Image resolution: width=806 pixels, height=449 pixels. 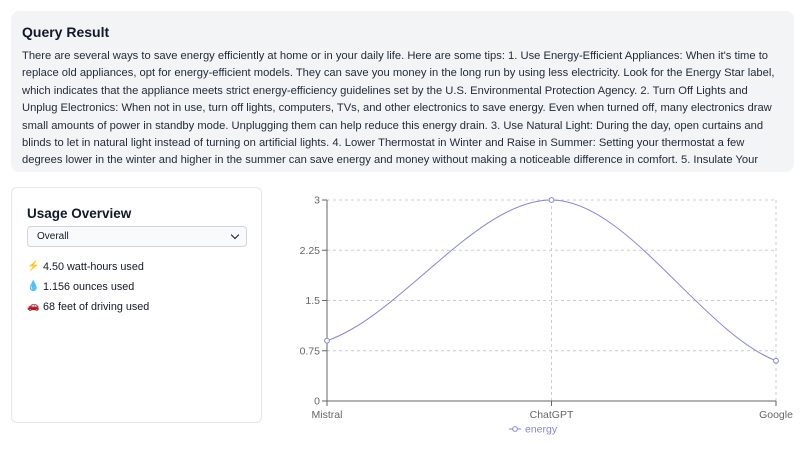 I want to click on x-tick-label: ChatGPT, so click(x=552, y=415).